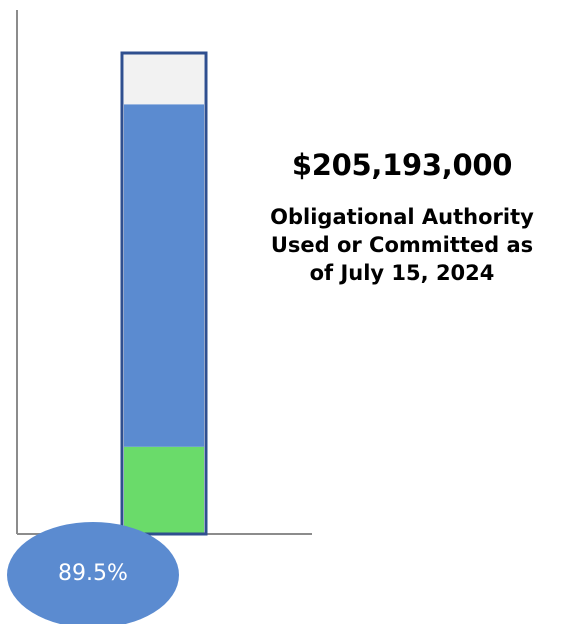 This screenshot has width=580, height=624. I want to click on percent-badge, so click(93, 573).